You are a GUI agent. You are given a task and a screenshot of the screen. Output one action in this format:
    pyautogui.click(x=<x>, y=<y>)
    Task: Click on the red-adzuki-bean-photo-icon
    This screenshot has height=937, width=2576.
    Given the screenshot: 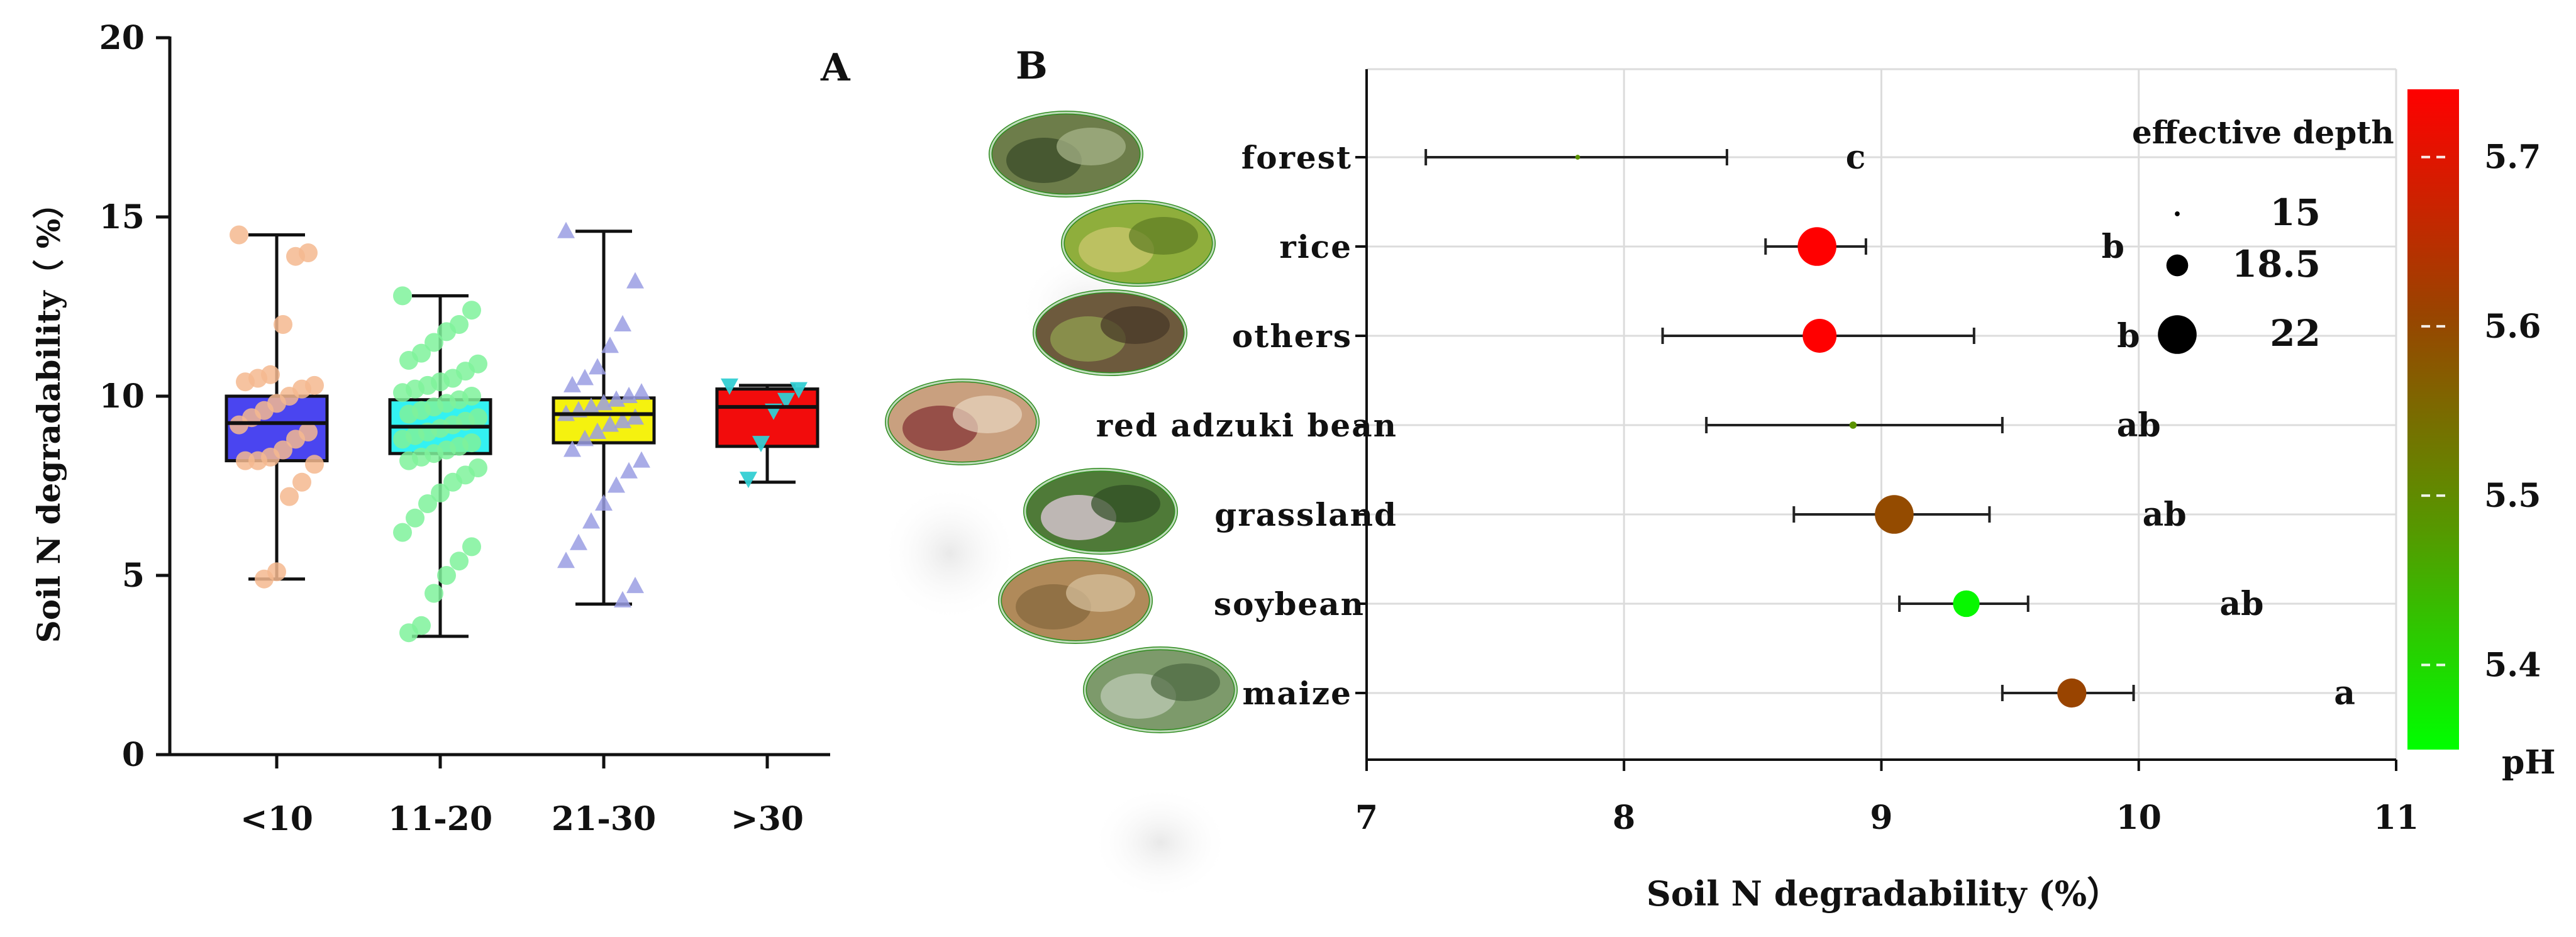 What is the action you would take?
    pyautogui.click(x=962, y=422)
    